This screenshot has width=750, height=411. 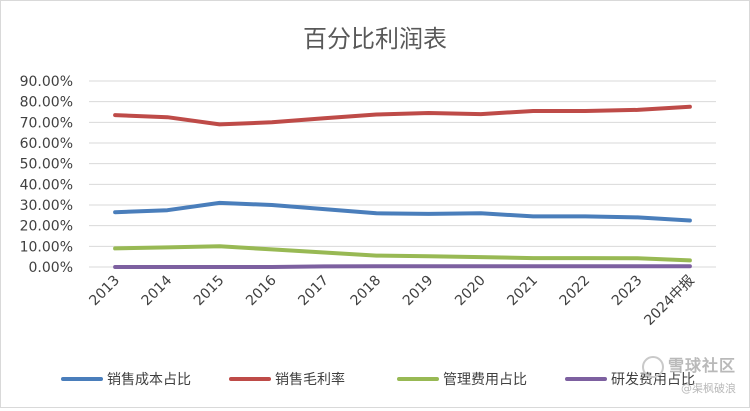 What do you see at coordinates (209, 291) in the screenshot?
I see `x-tick-label: 2015` at bounding box center [209, 291].